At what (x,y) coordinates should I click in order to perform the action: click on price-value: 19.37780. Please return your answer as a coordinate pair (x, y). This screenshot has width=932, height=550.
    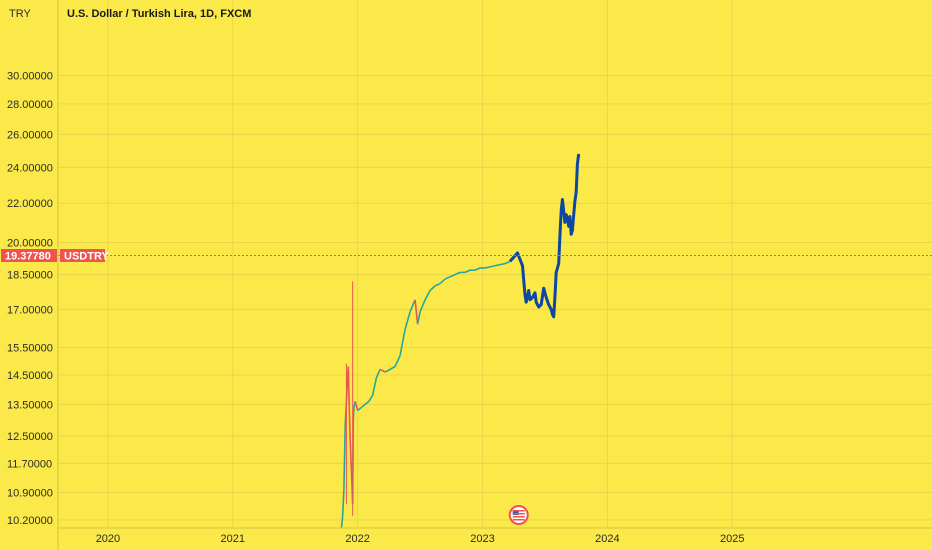
    Looking at the image, I should click on (28, 256).